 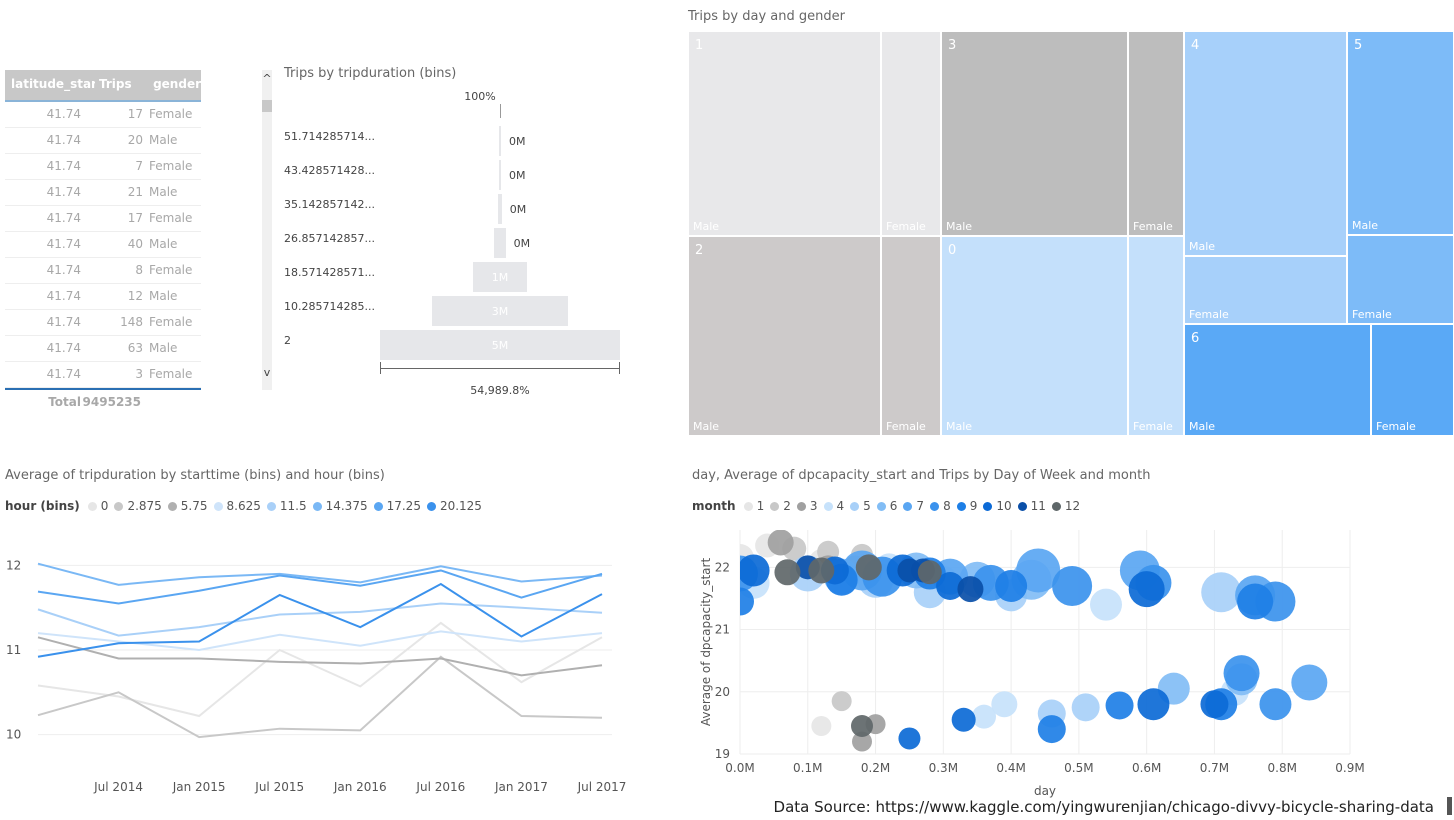 What do you see at coordinates (267, 372) in the screenshot?
I see `scroll-down-arrow-icon: v` at bounding box center [267, 372].